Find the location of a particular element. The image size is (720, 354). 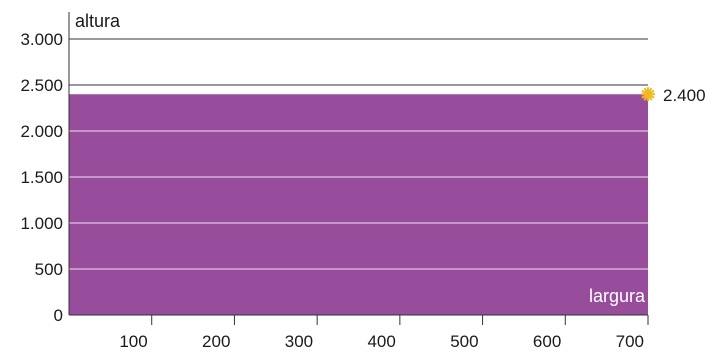

x-tick-label: 100 is located at coordinates (133, 341).